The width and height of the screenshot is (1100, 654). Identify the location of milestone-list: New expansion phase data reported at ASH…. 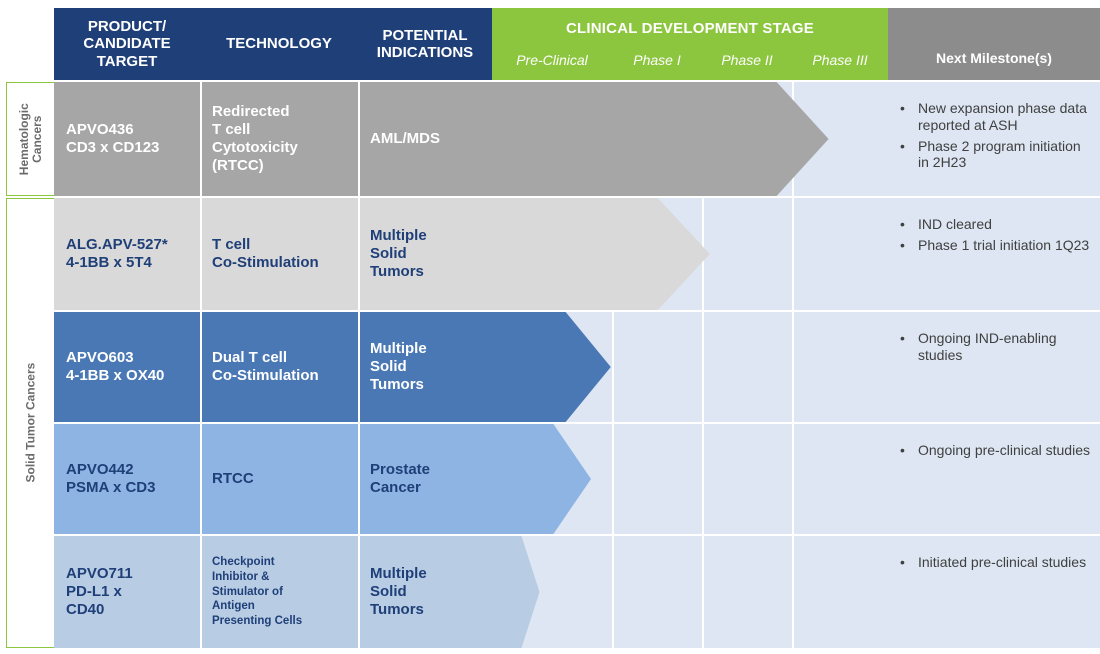
(996, 135).